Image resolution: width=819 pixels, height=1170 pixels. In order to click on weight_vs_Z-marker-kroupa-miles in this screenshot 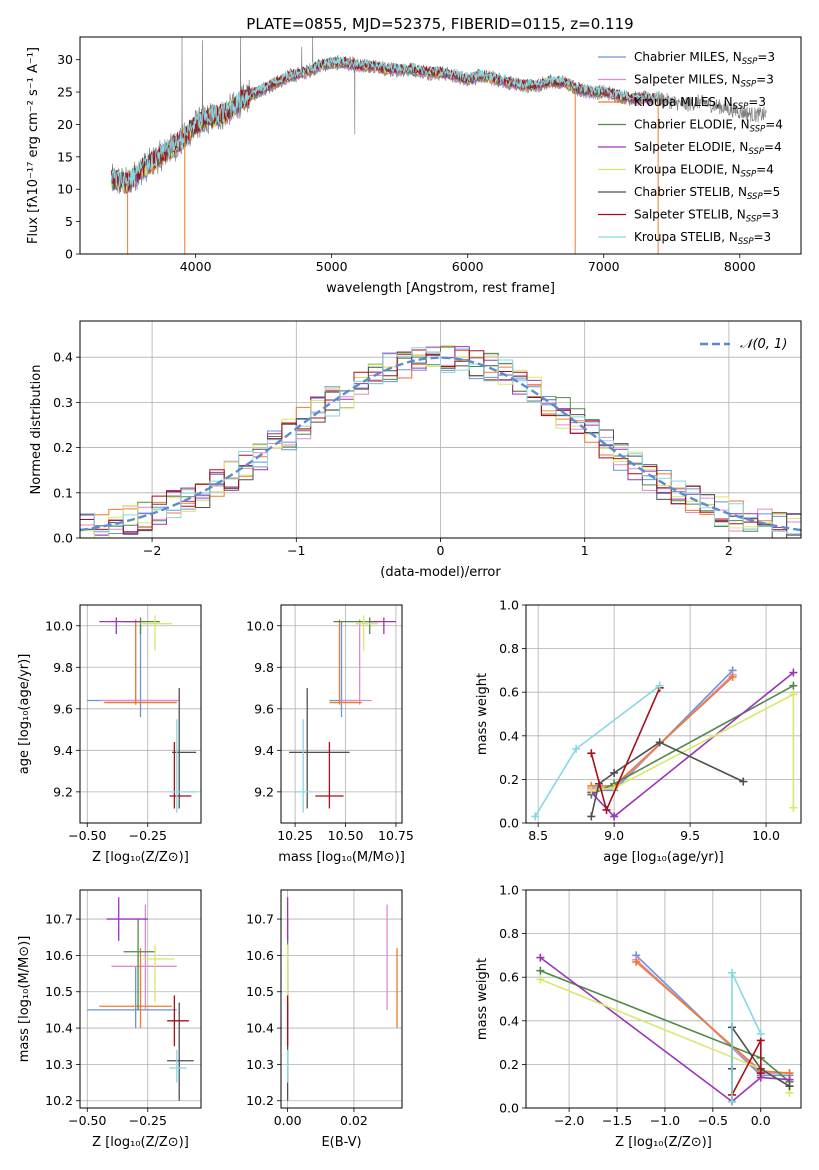, I will do `click(636, 961)`.